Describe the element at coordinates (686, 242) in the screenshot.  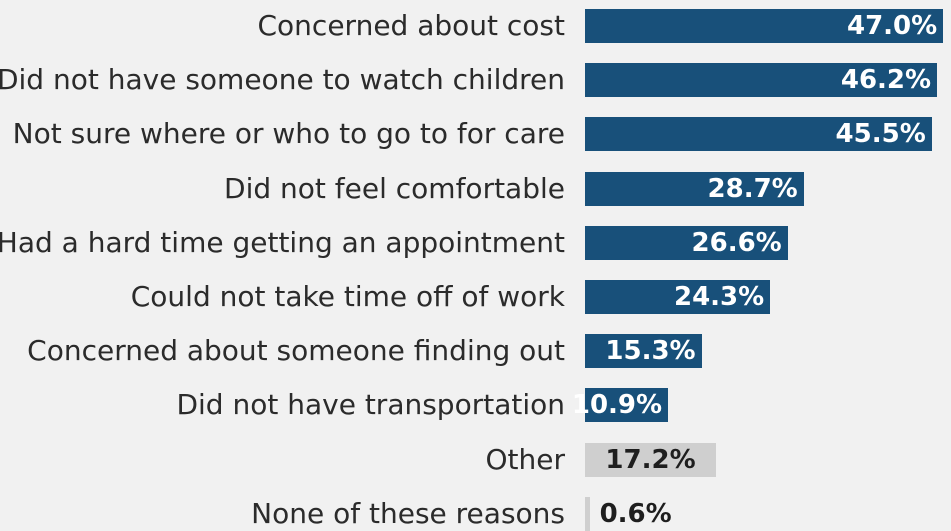
I see `bar-had-a-hard-time-getting-an-appointment` at that location.